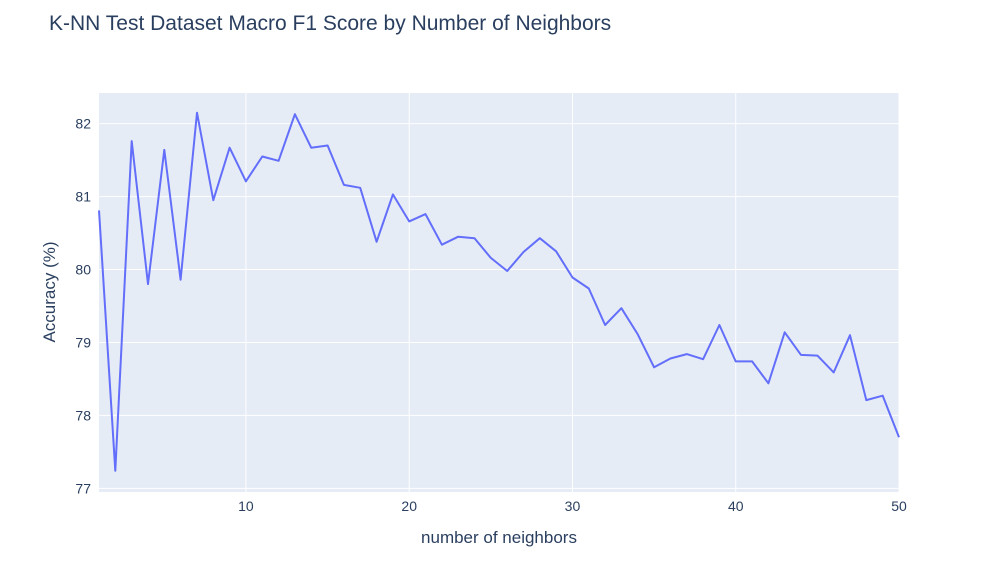  I want to click on x-tick-label: 30, so click(573, 506).